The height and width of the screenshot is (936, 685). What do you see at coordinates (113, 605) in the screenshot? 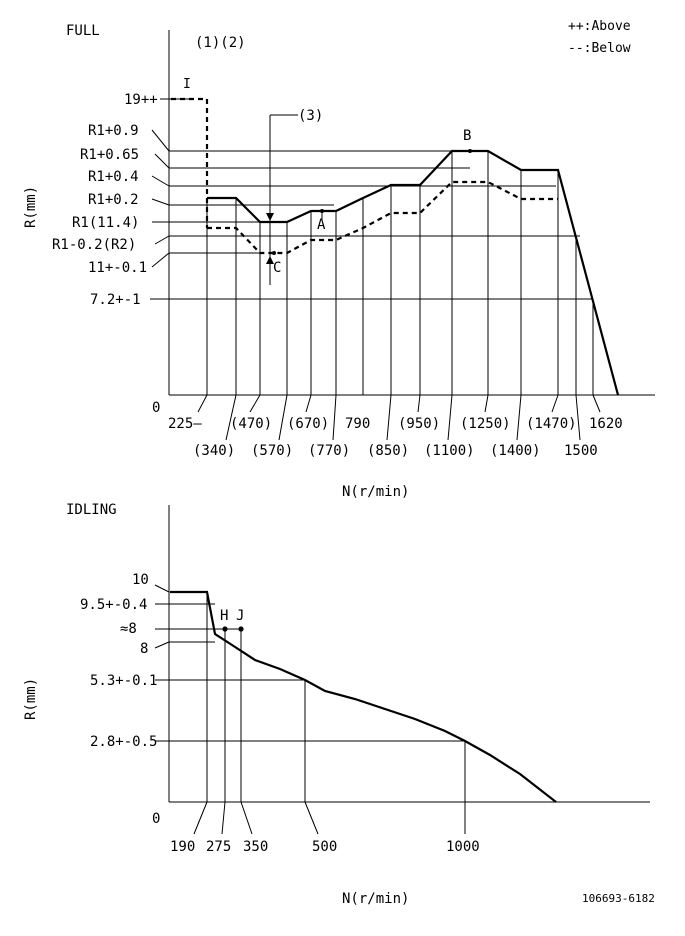
I see `svg-text: 9.5+-0.4` at bounding box center [113, 605].